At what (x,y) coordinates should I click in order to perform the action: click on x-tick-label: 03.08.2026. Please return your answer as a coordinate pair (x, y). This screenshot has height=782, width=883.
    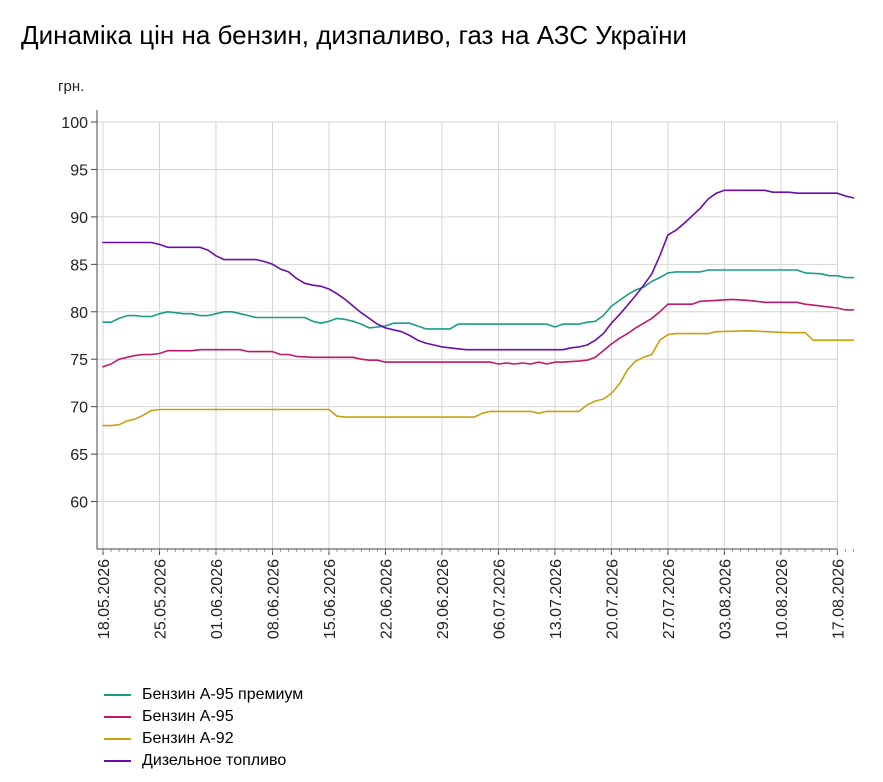
    Looking at the image, I should click on (725, 599).